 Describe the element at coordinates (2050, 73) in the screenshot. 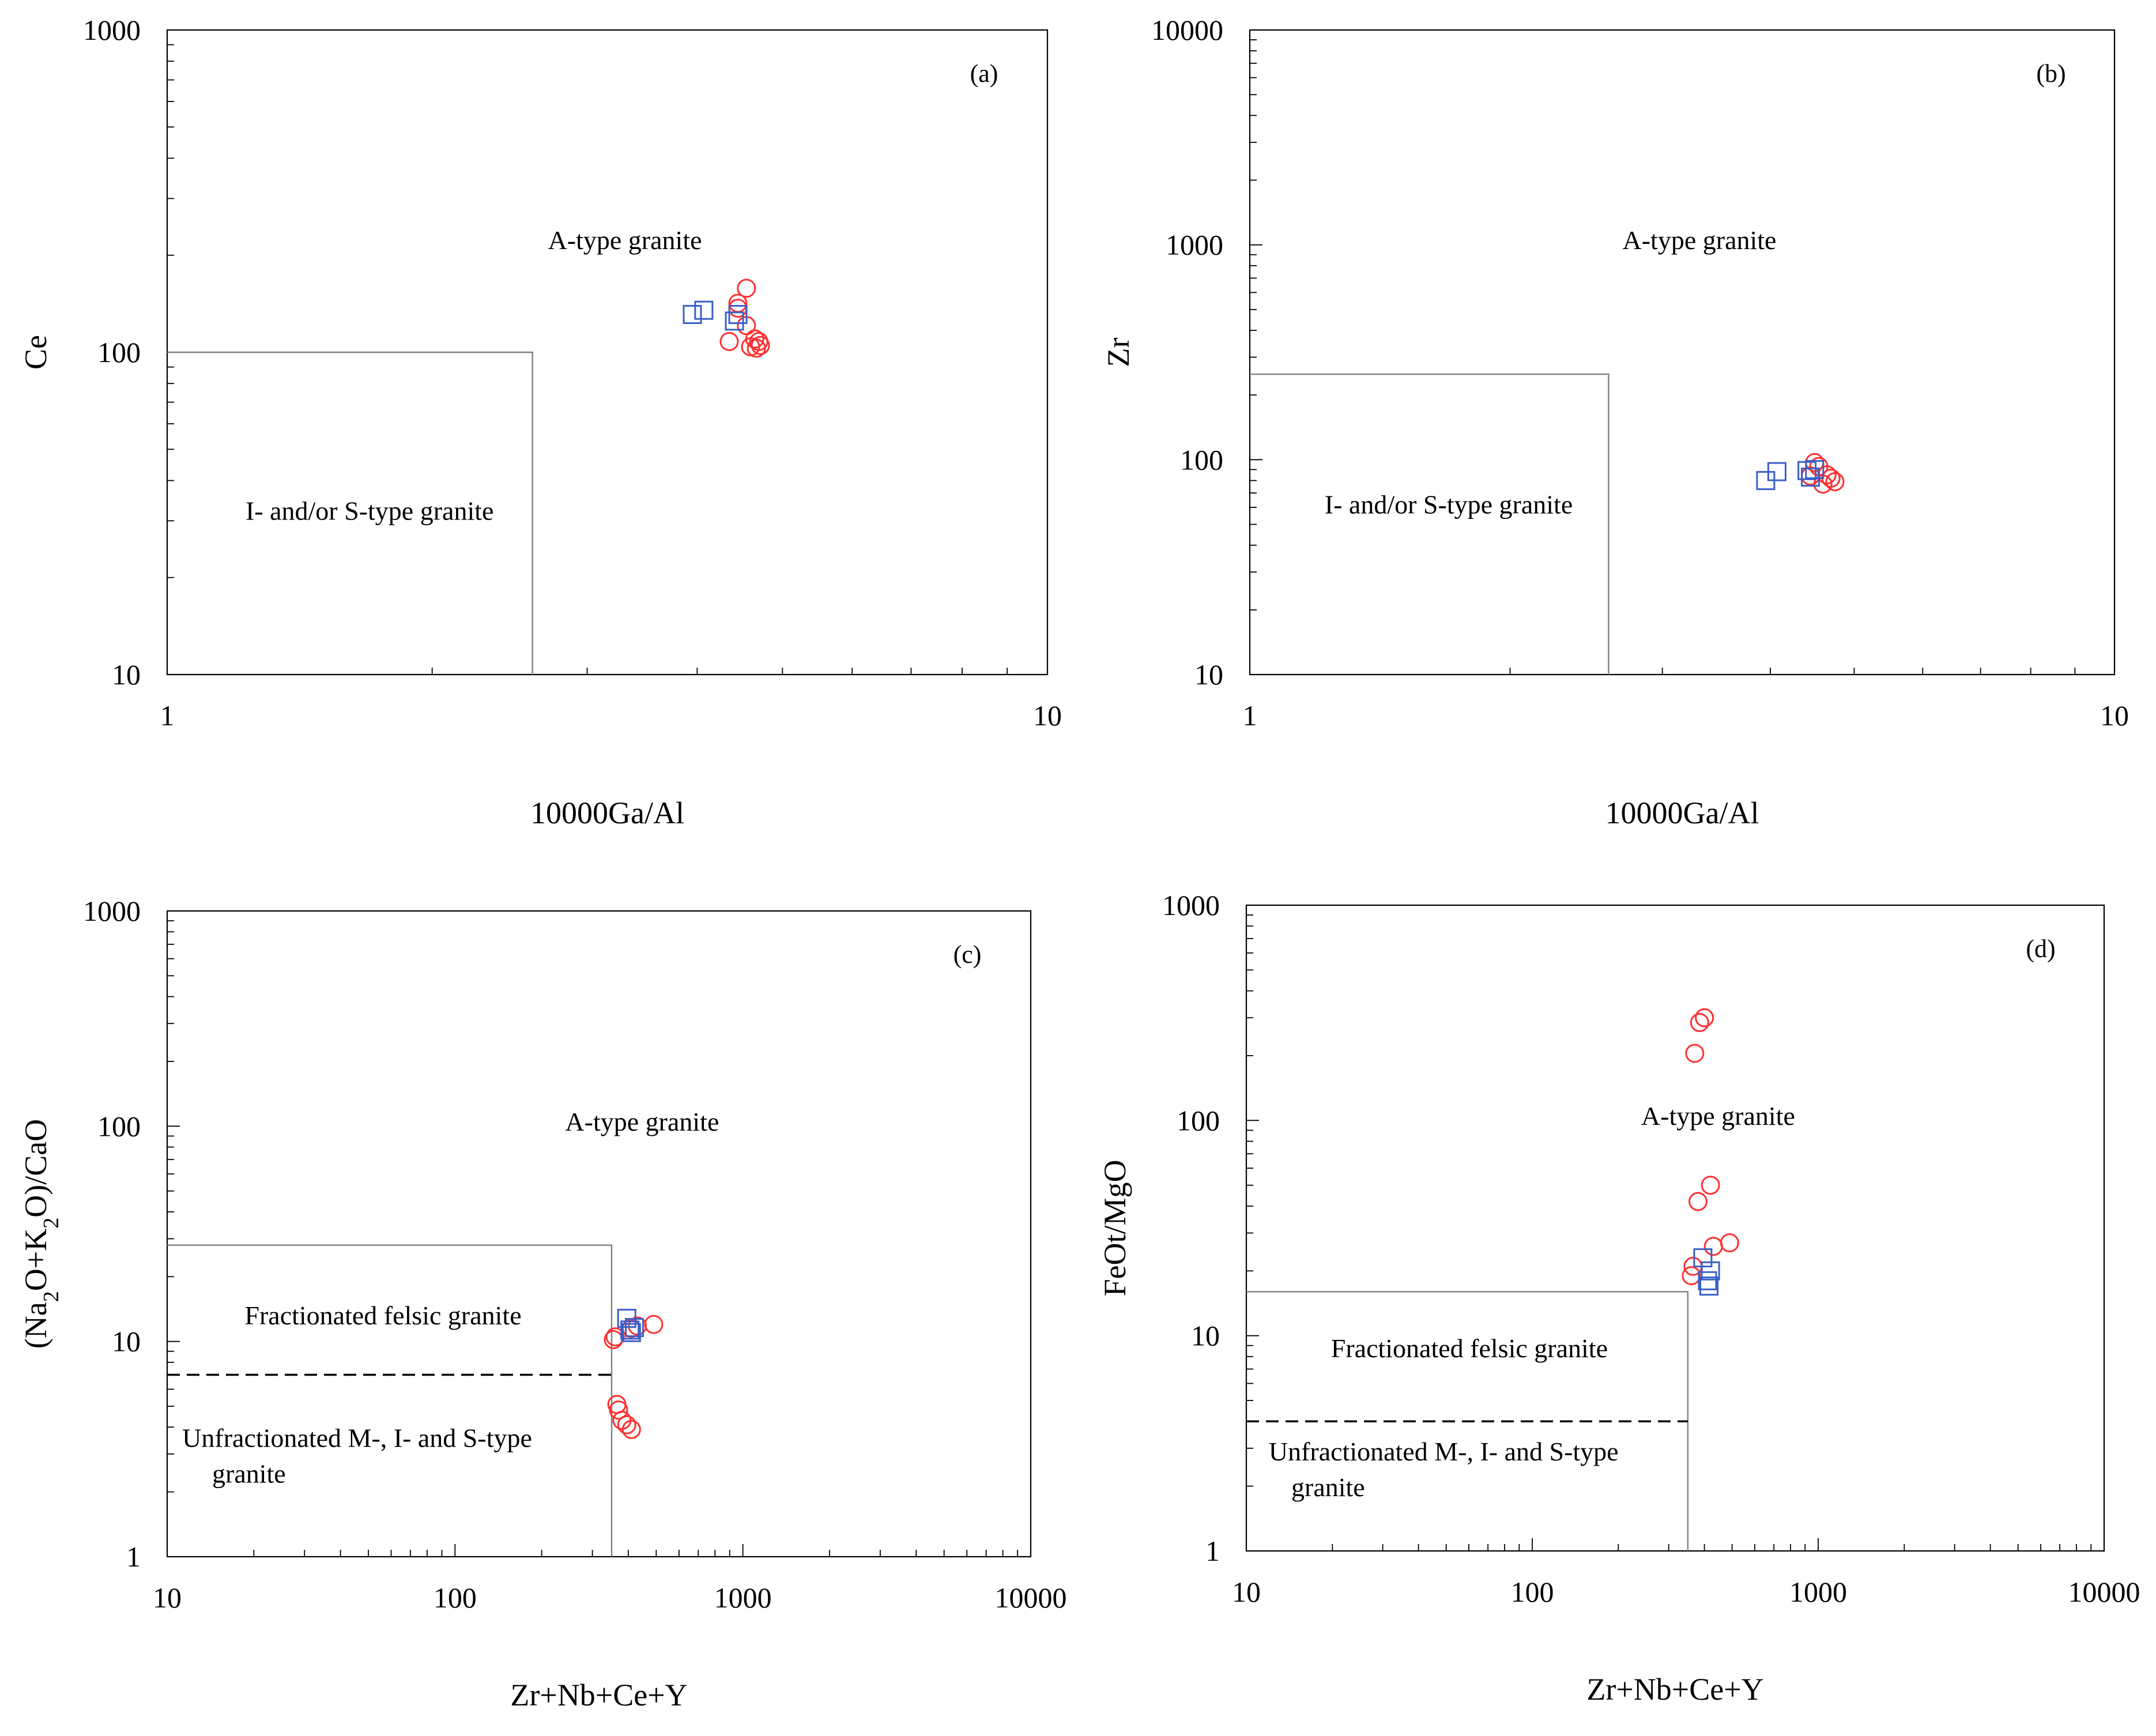

I see `panel-label: (b)` at that location.